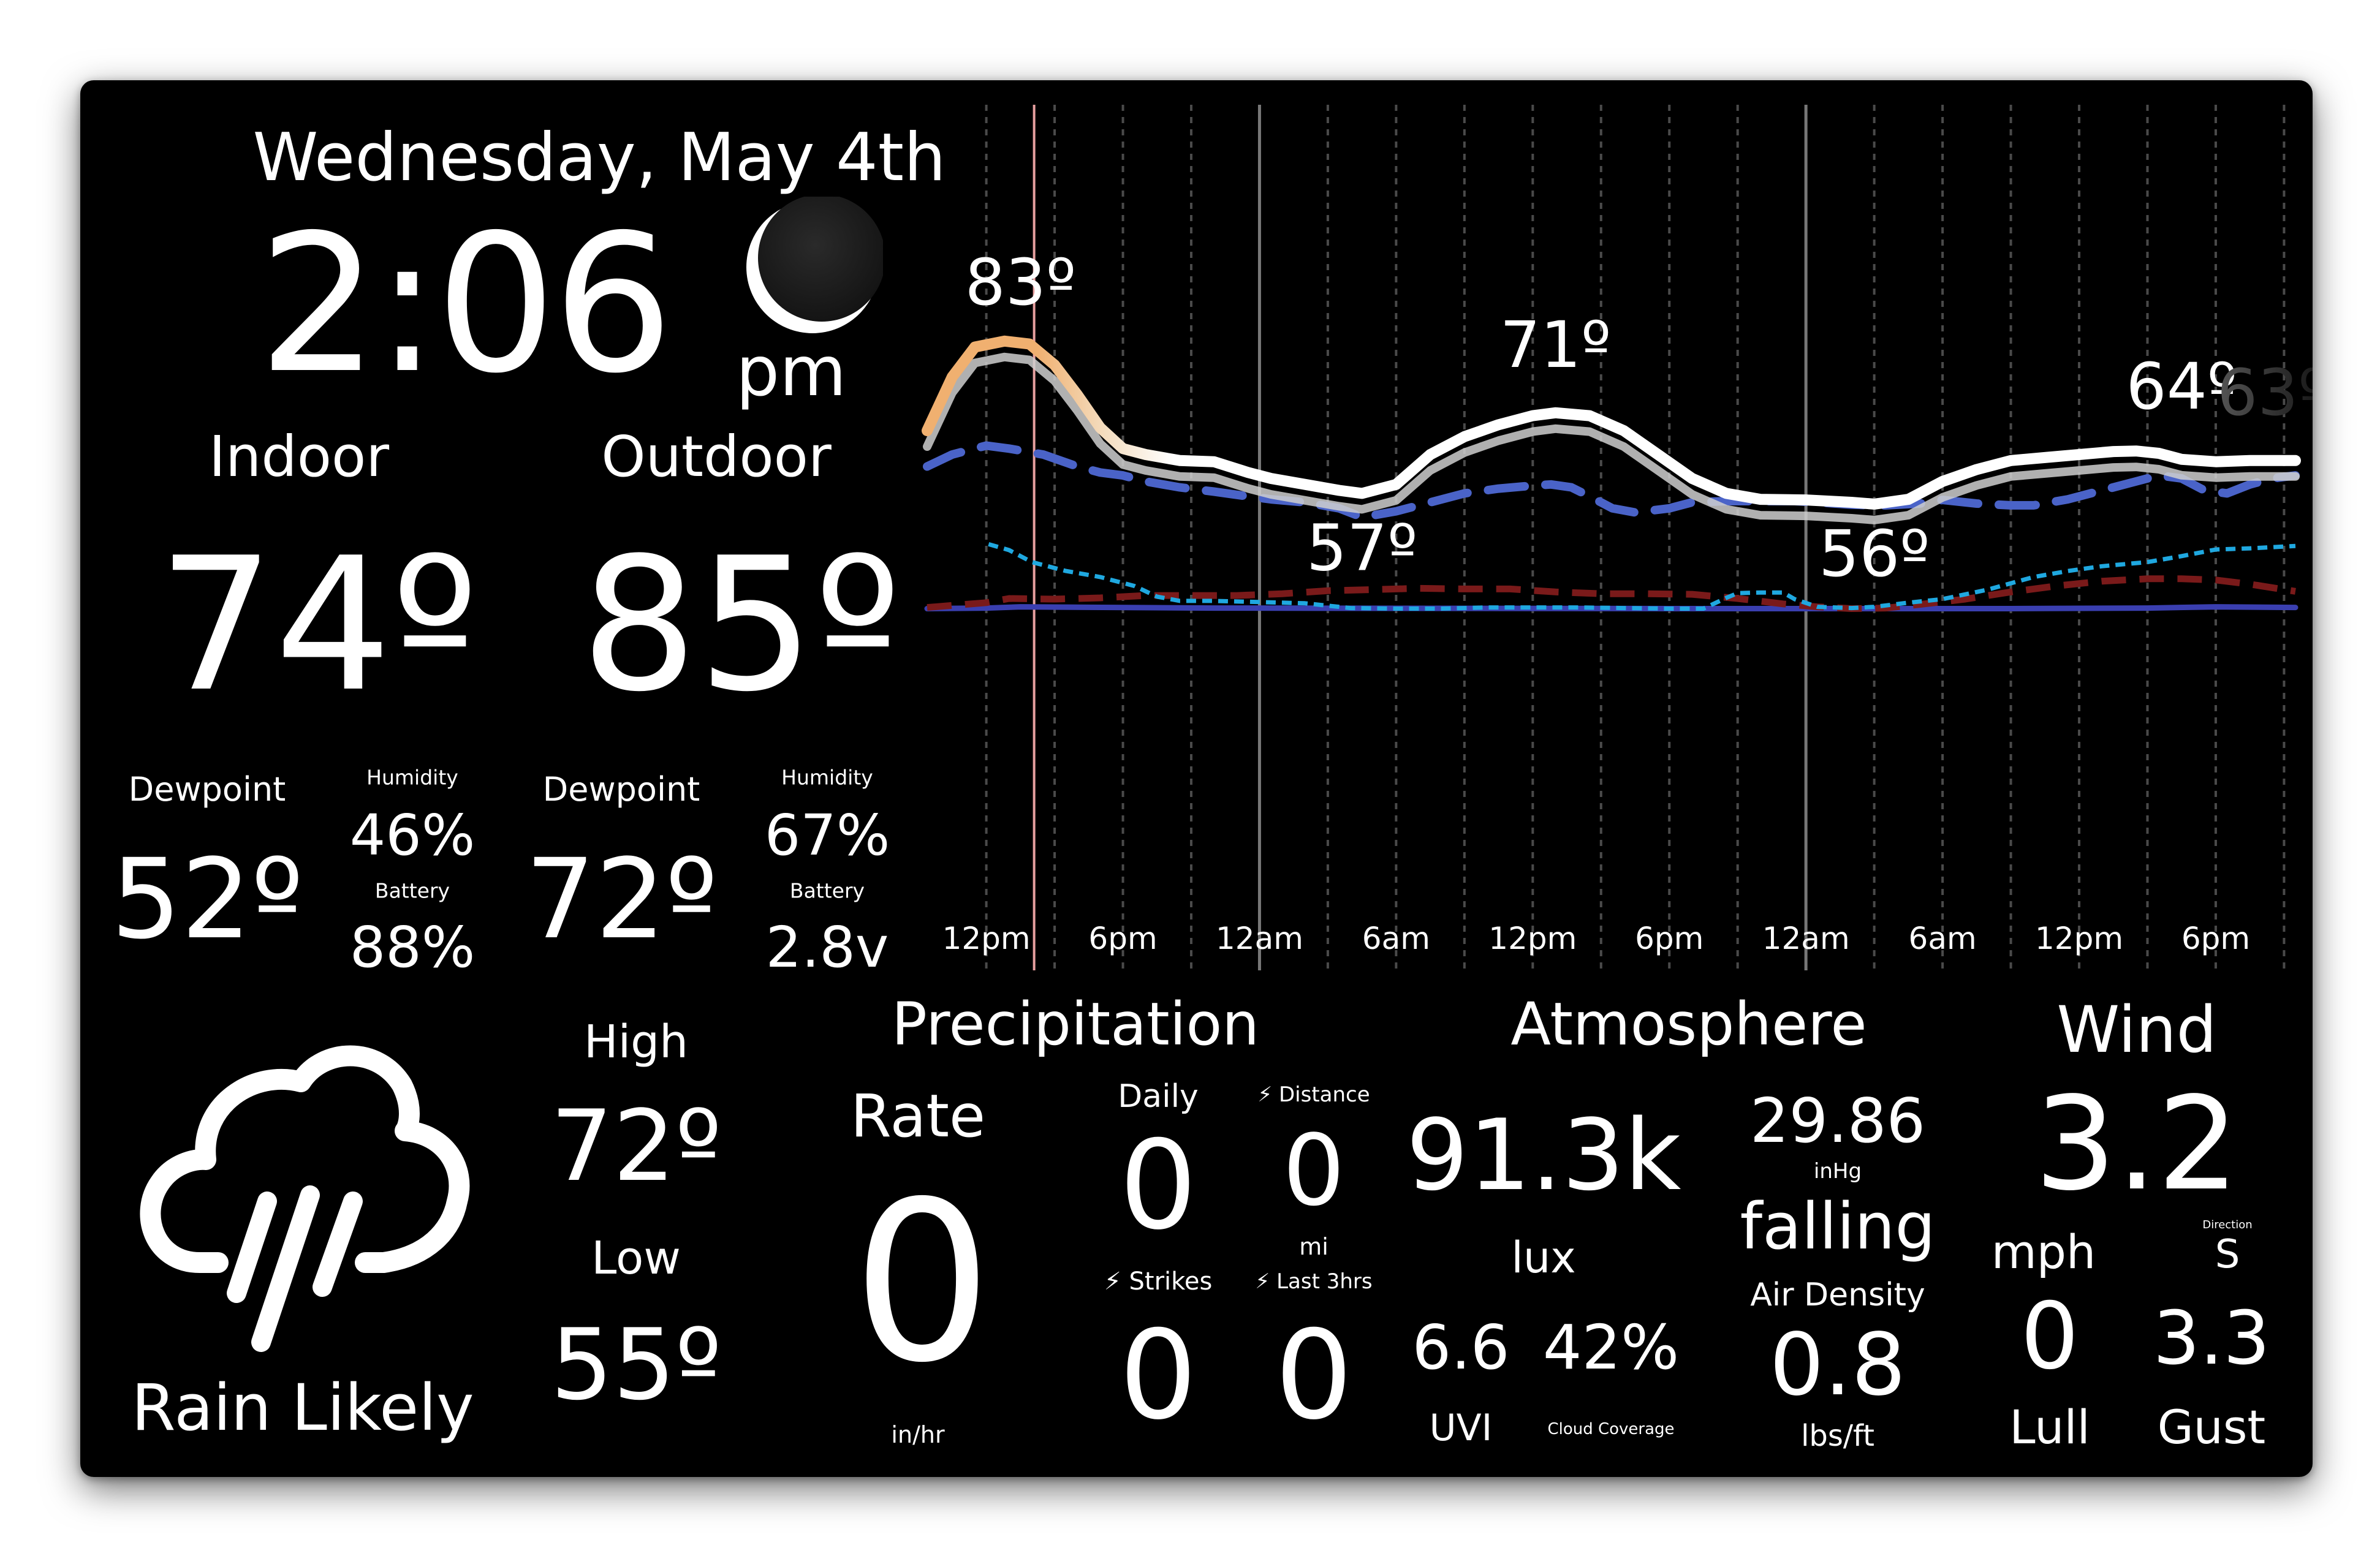 The image size is (2380, 1556). Describe the element at coordinates (636, 1042) in the screenshot. I see `forecast-high-label: High` at that location.